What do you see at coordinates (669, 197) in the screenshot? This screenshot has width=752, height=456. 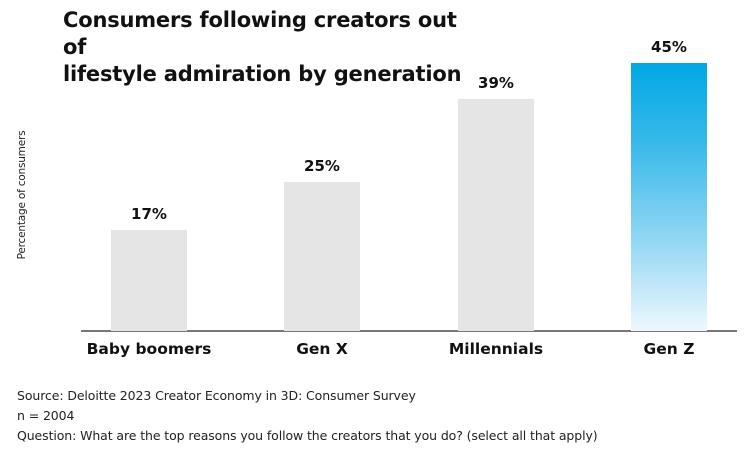 I see `bar-gen-z` at bounding box center [669, 197].